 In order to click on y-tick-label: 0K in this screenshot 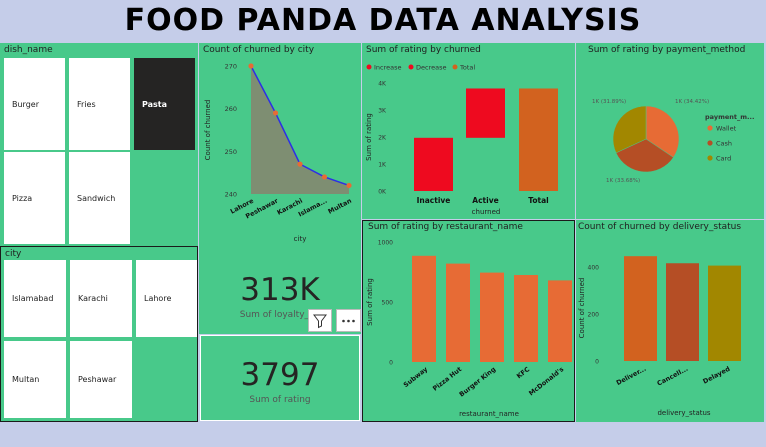, I will do `click(382, 192)`.